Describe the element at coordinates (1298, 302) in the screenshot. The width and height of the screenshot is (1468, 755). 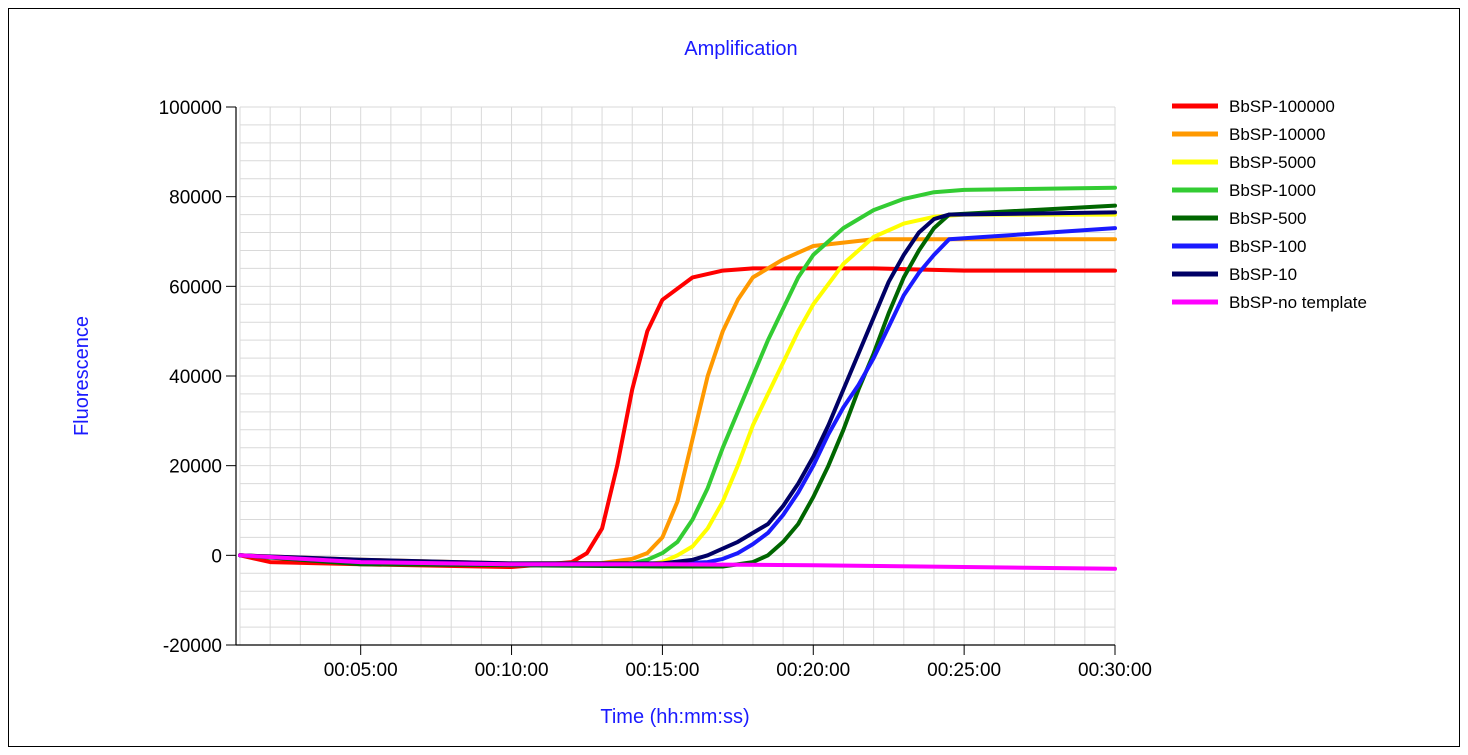
I see `legend-label: BbSP-no template` at that location.